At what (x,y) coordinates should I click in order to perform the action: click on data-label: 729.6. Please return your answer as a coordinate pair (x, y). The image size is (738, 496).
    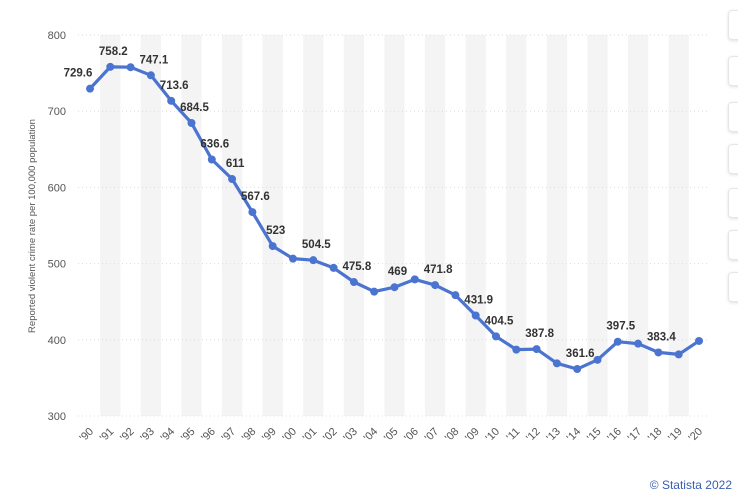
    Looking at the image, I should click on (78, 74).